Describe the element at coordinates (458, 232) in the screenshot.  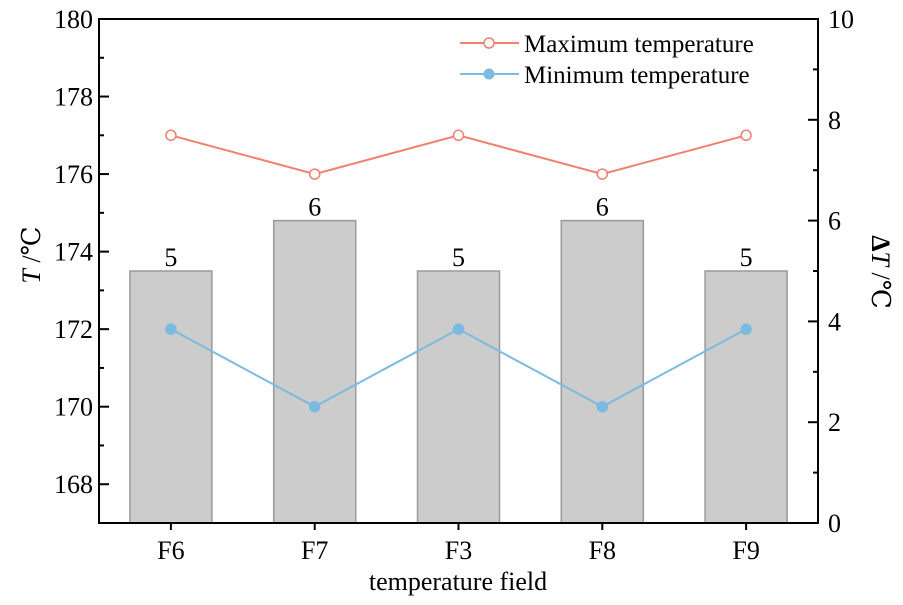
I see `bar-labels-layer: 5 6 5 6 5` at that location.